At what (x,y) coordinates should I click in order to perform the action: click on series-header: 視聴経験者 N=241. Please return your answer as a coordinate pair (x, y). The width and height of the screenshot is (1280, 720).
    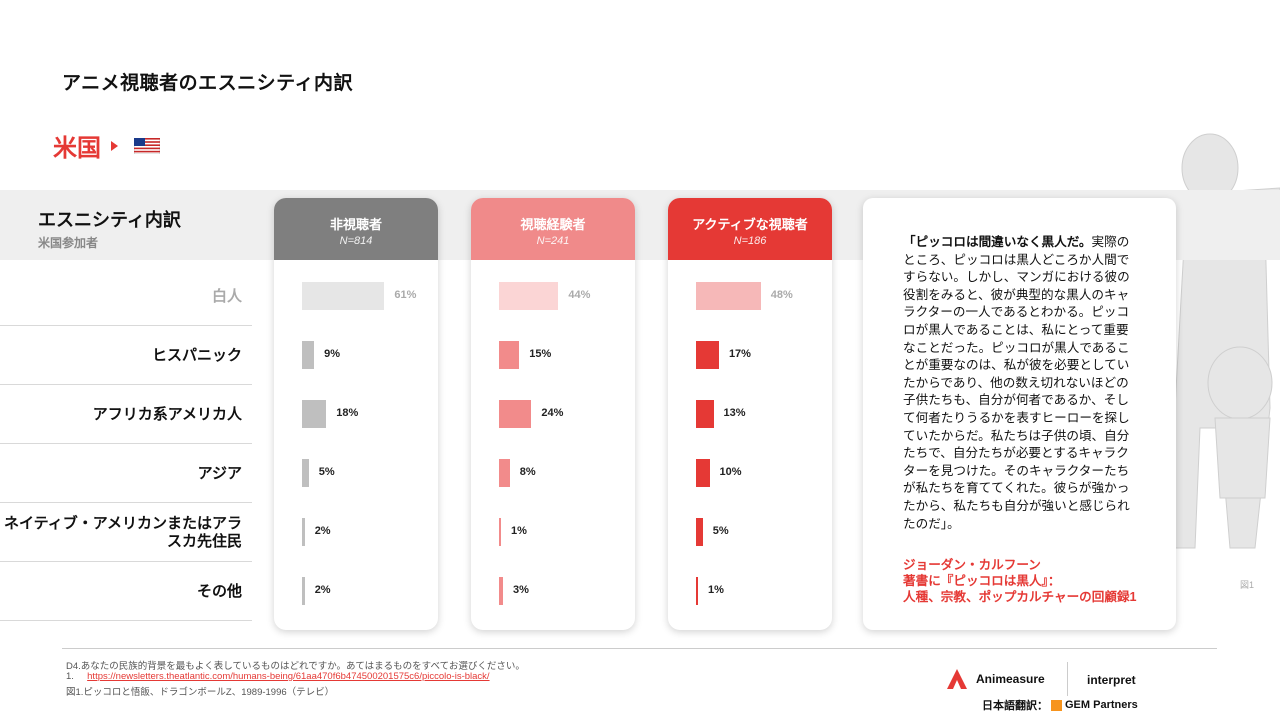
    Looking at the image, I should click on (553, 229).